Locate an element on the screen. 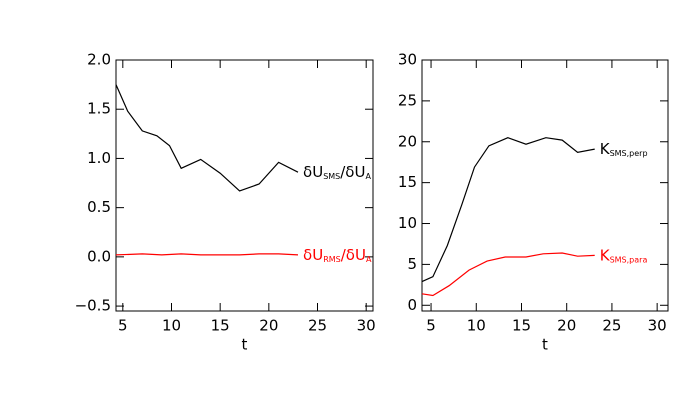 The height and width of the screenshot is (408, 692). series-label: δURMS/δUA is located at coordinates (337, 254).